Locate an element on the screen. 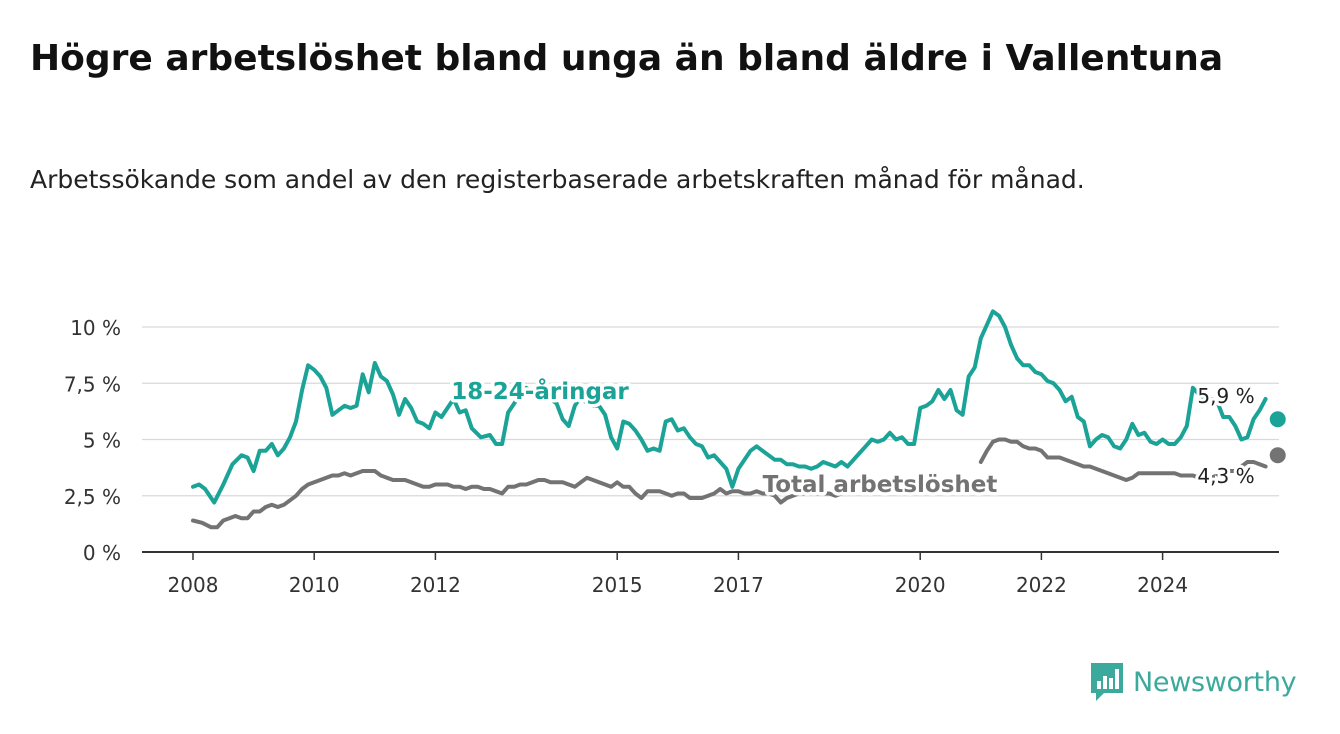 The image size is (1340, 734). x-tick-label: 2017 is located at coordinates (738, 585).